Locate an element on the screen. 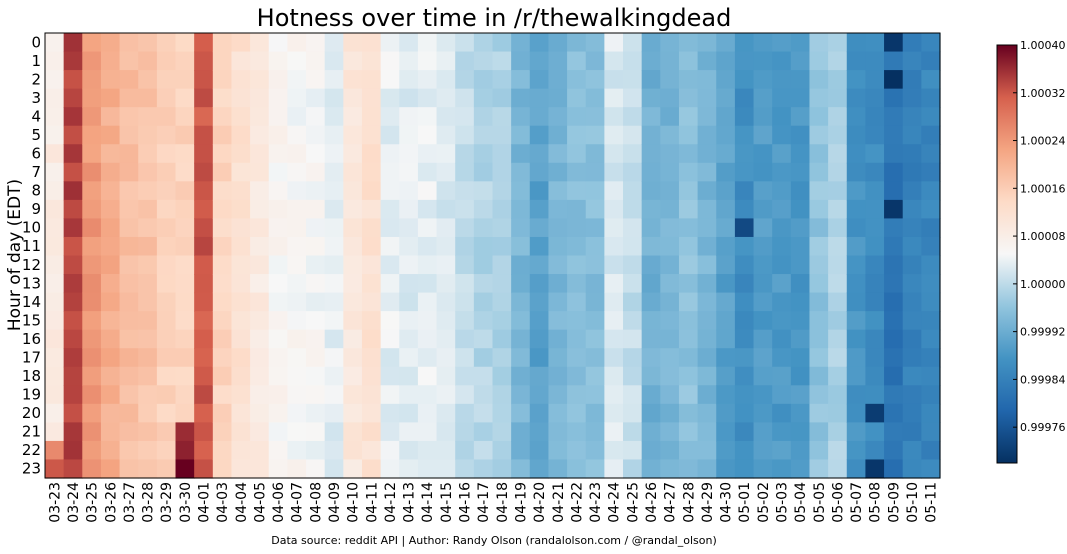 The width and height of the screenshot is (1067, 554). x-tick-label: 04-18 is located at coordinates (503, 502).